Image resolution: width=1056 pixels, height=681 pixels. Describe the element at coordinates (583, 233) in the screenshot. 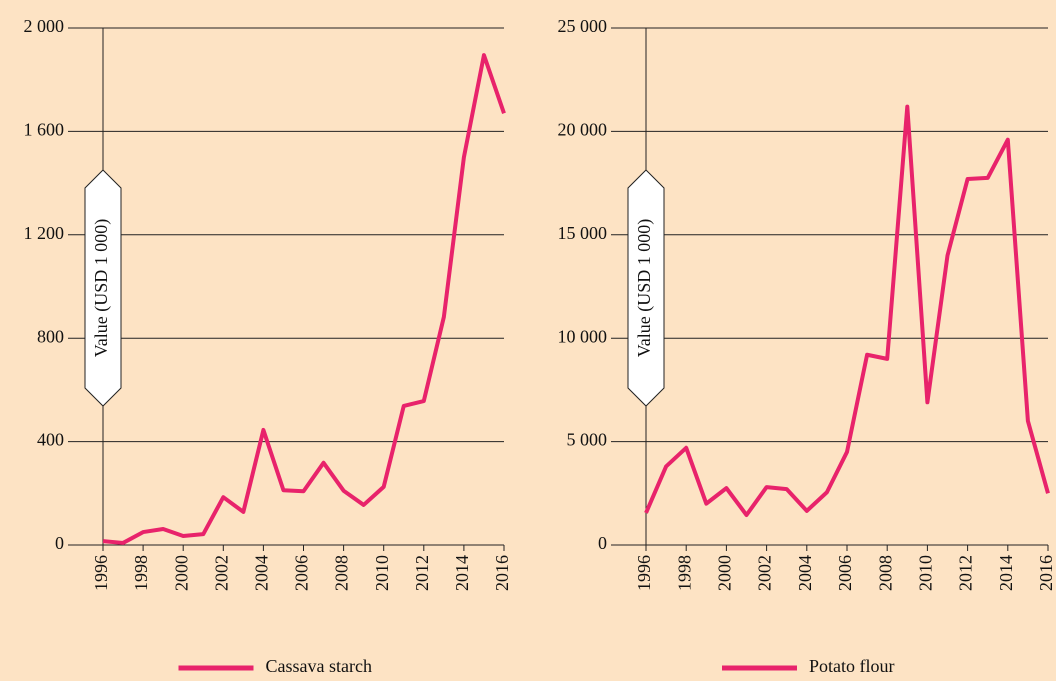

I see `y-tick-label: 15 000` at that location.